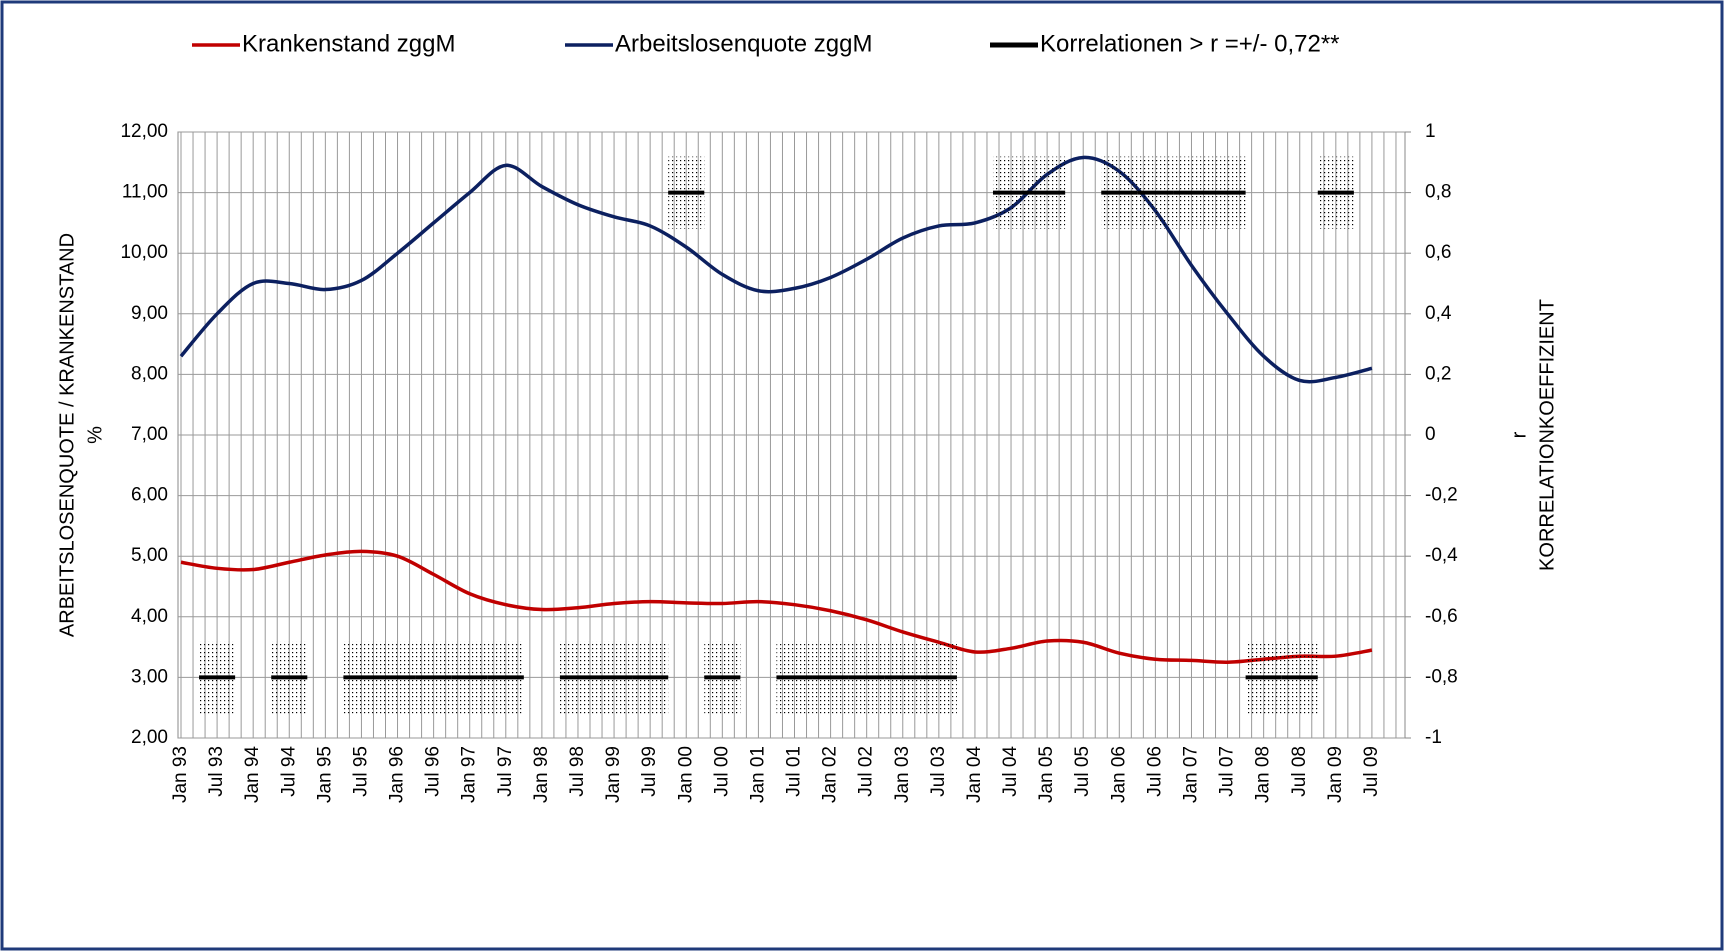 The height and width of the screenshot is (951, 1724). Describe the element at coordinates (1371, 771) in the screenshot. I see `x-tick-label: Jul 09` at that location.